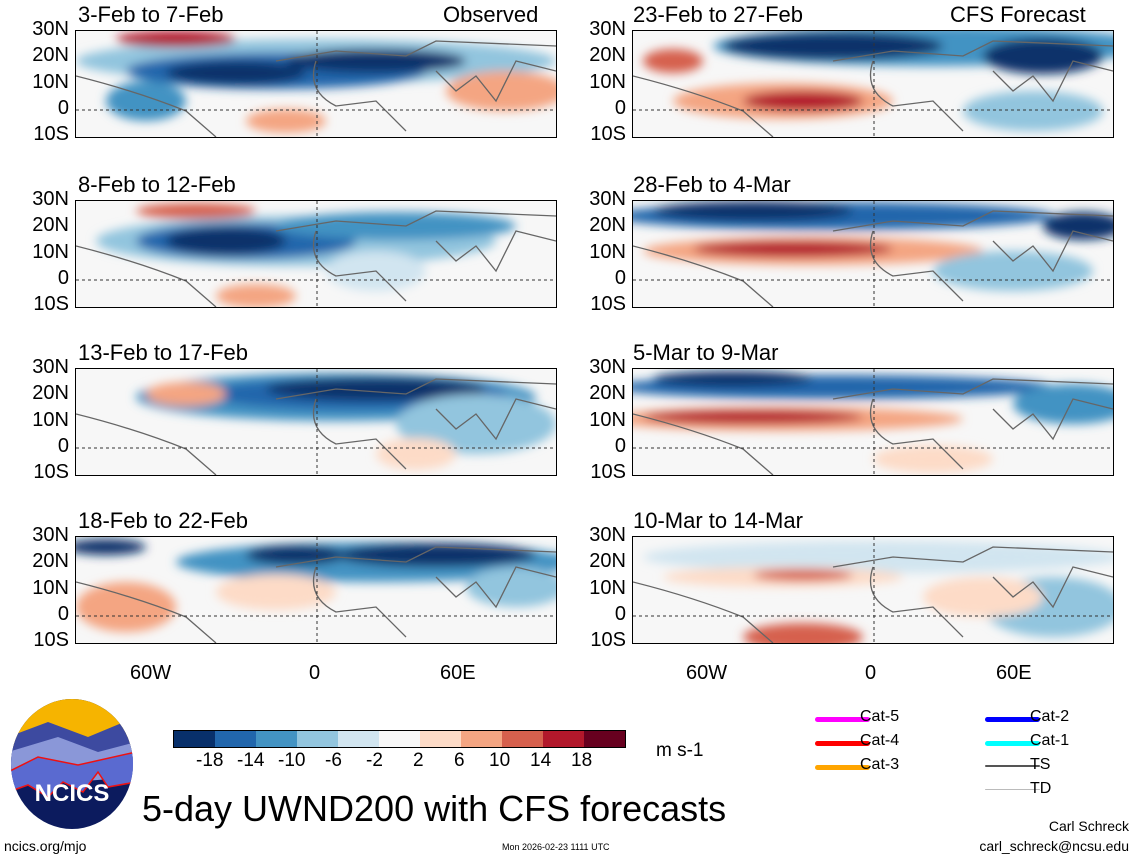 This screenshot has height=860, width=1135. Describe the element at coordinates (707, 673) in the screenshot. I see `lon-label: 60W` at that location.